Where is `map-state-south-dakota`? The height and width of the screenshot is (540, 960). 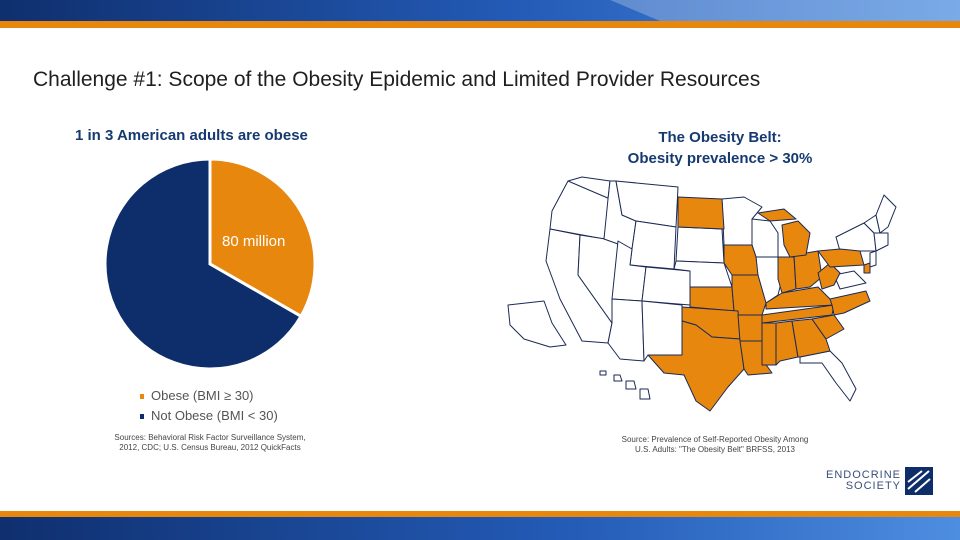
map-state-south-dakota is located at coordinates (700, 245).